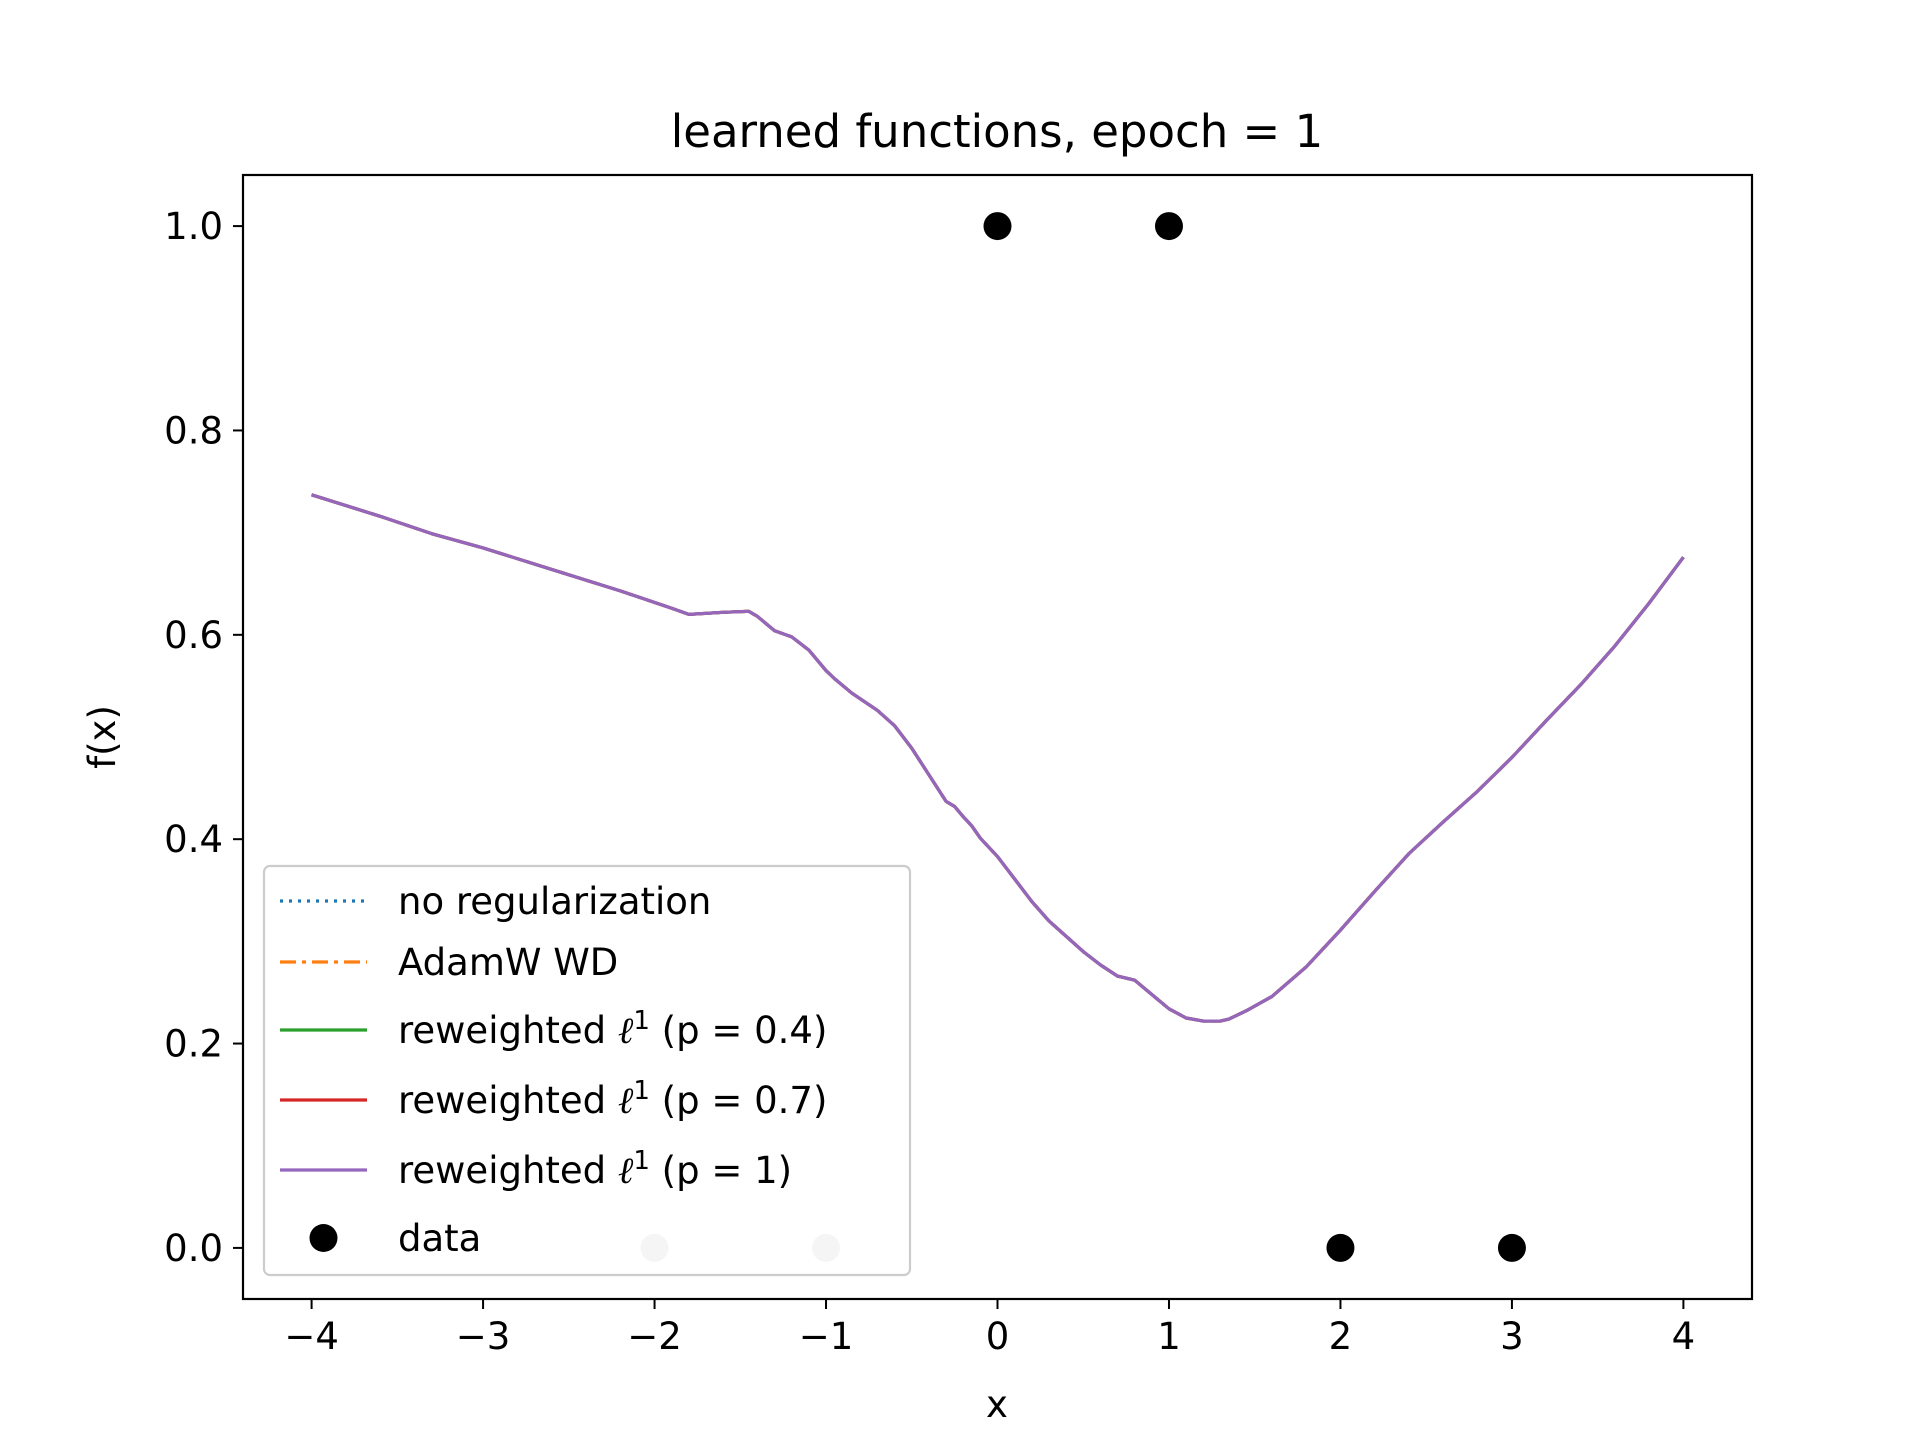 Image resolution: width=1920 pixels, height=1440 pixels. I want to click on x-tick-label: 4, so click(1684, 1336).